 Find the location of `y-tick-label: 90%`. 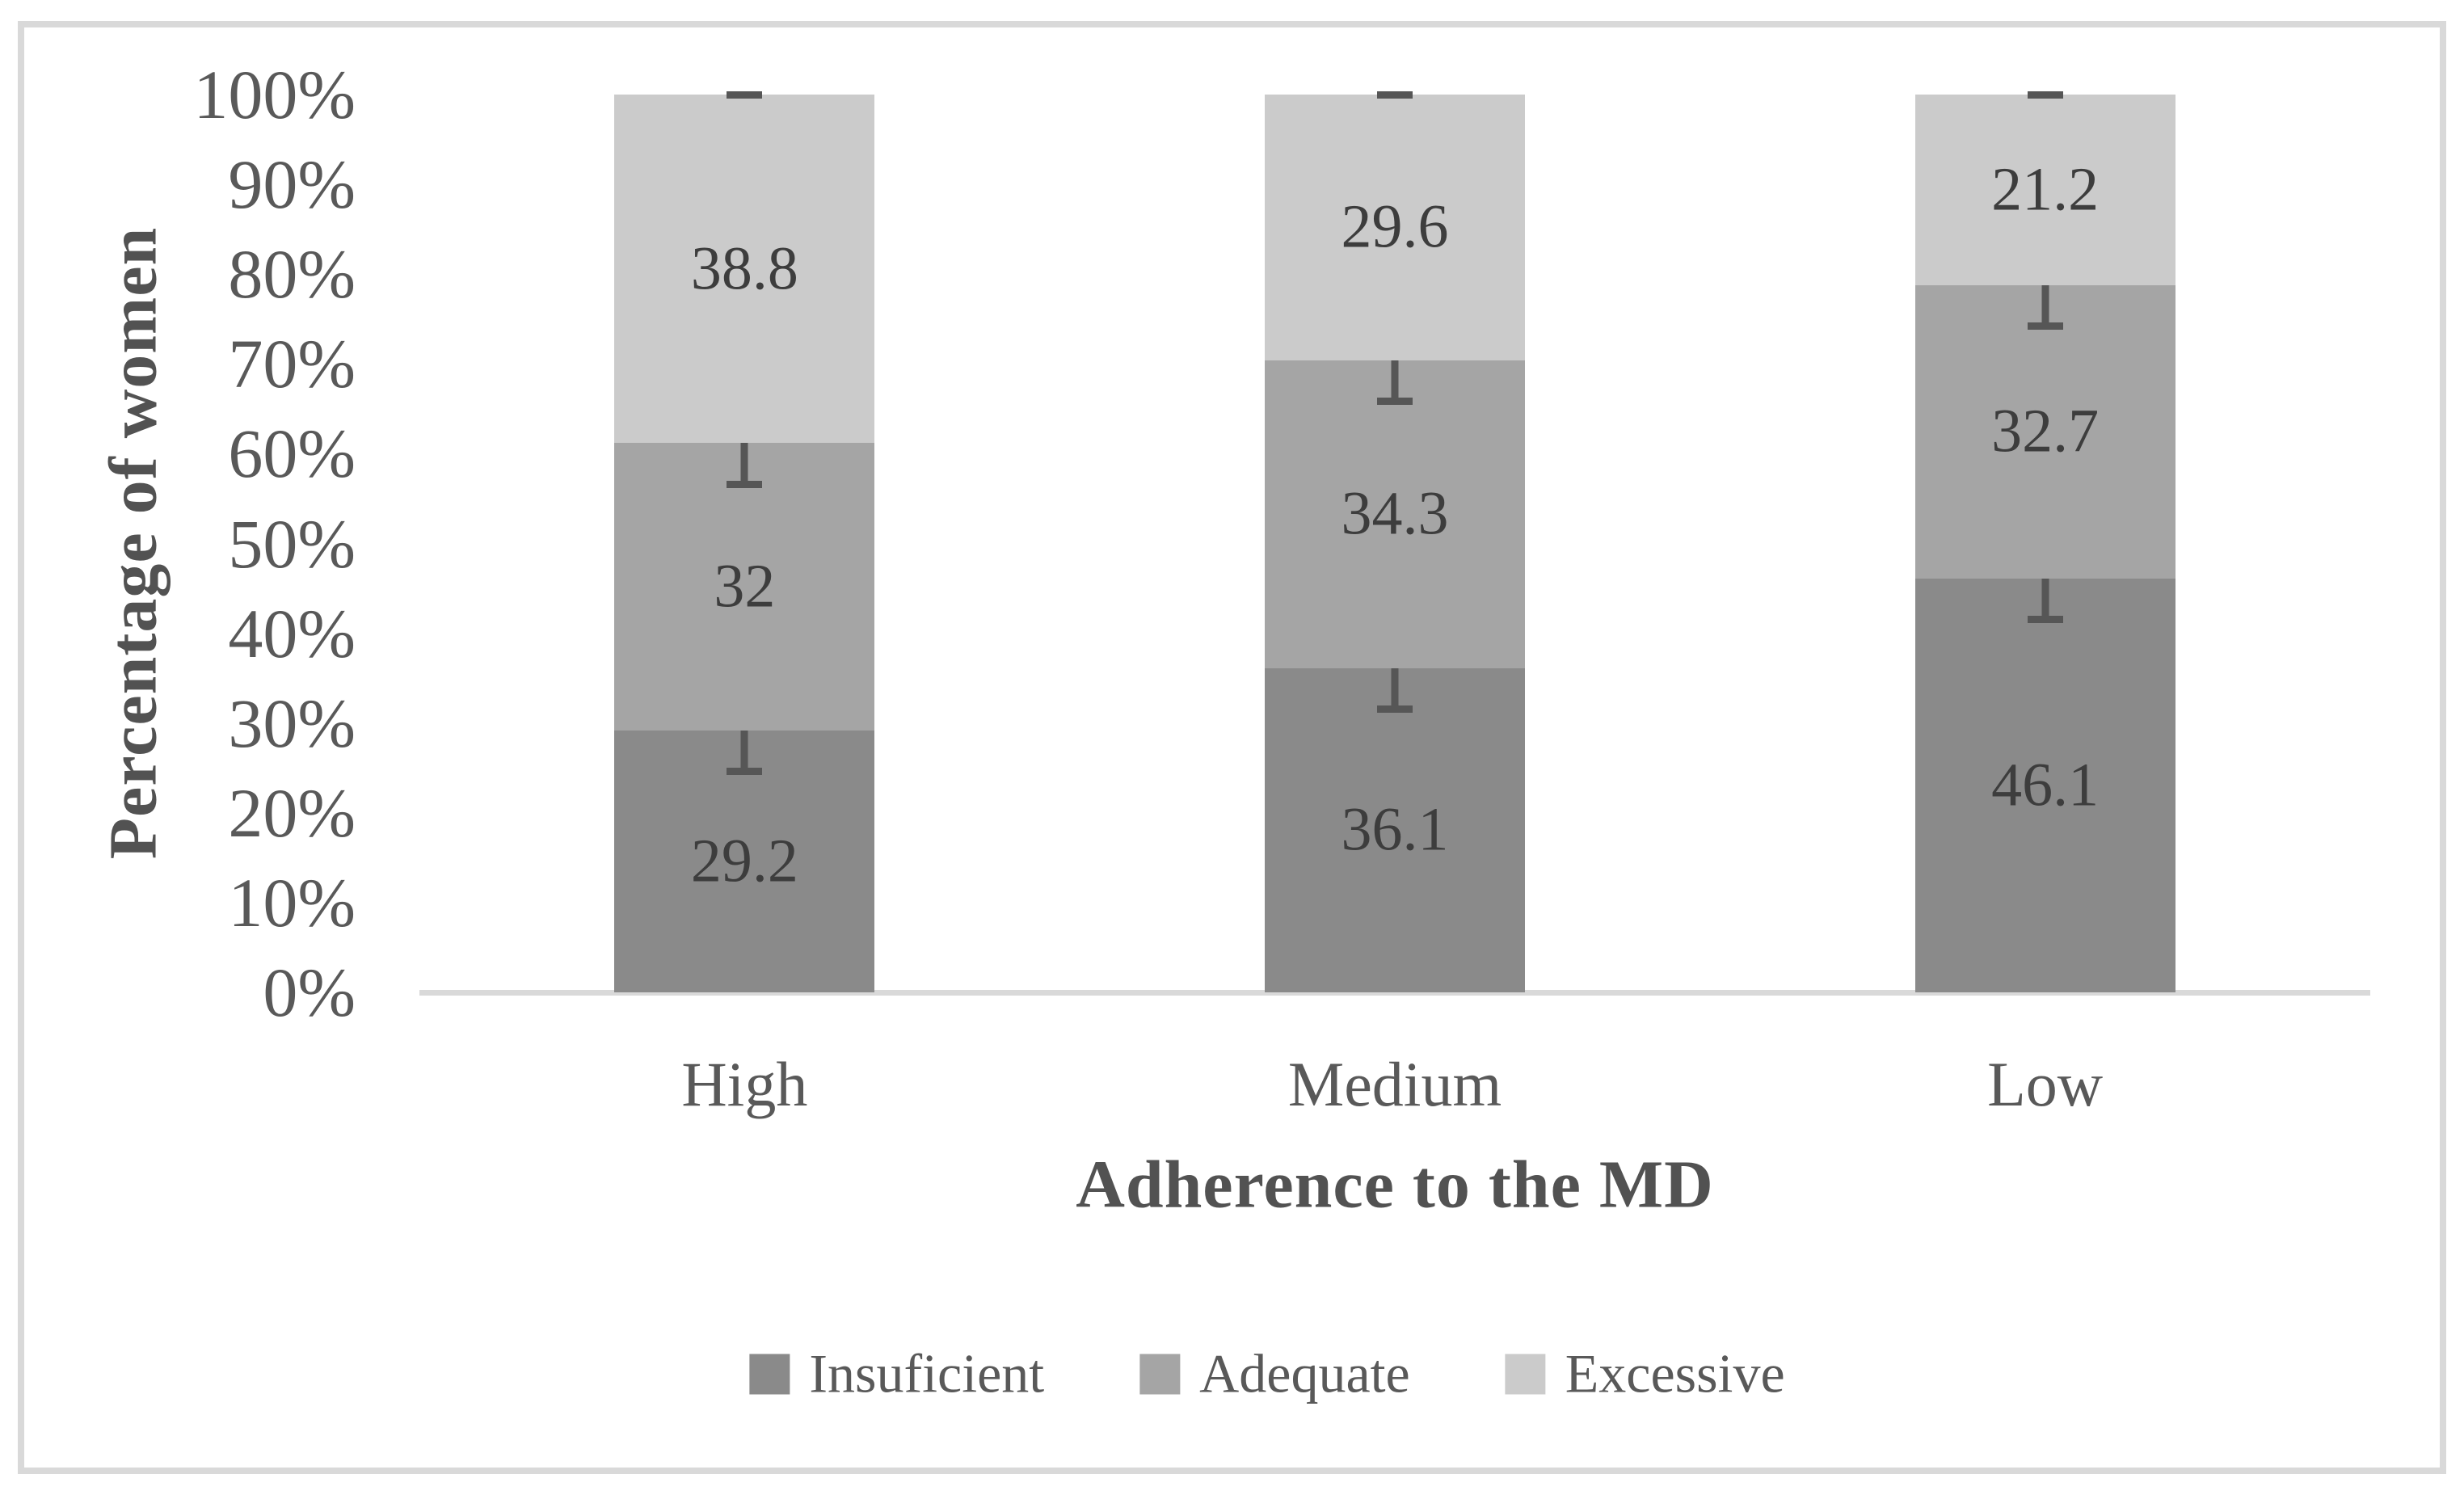

y-tick-label: 90% is located at coordinates (292, 184).